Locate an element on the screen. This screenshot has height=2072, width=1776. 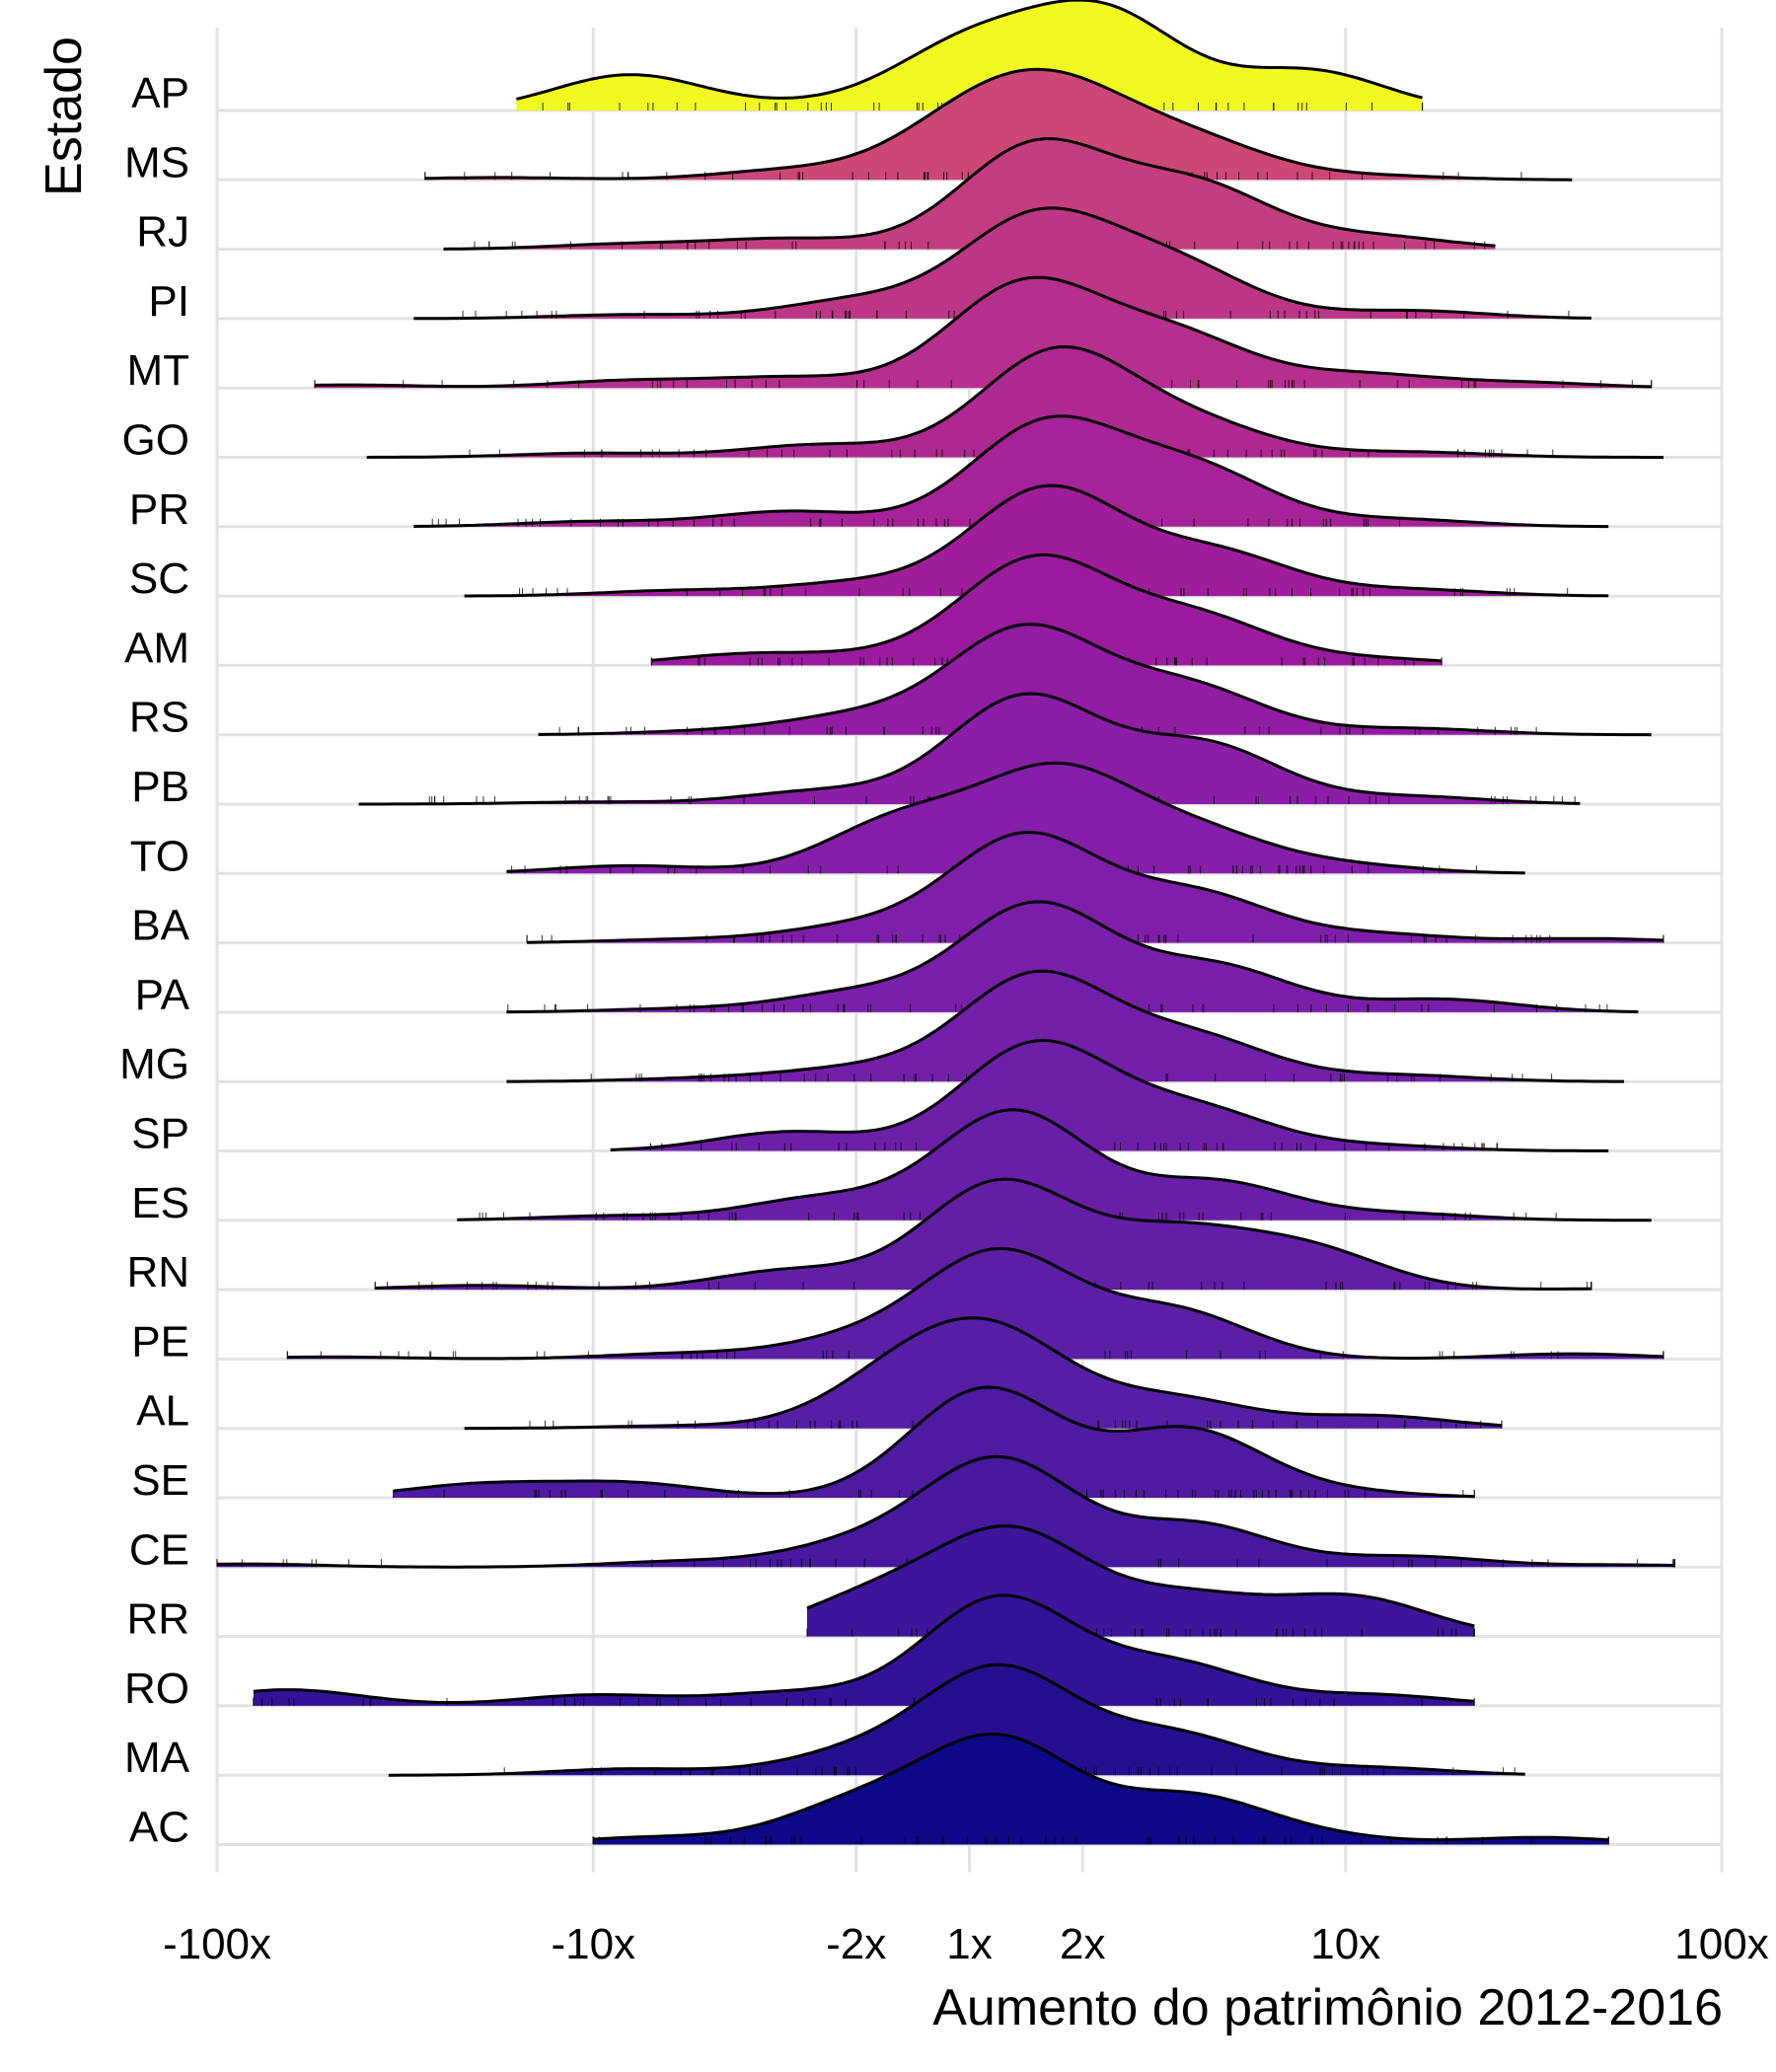
ridge-fill-RS is located at coordinates (1095, 680).